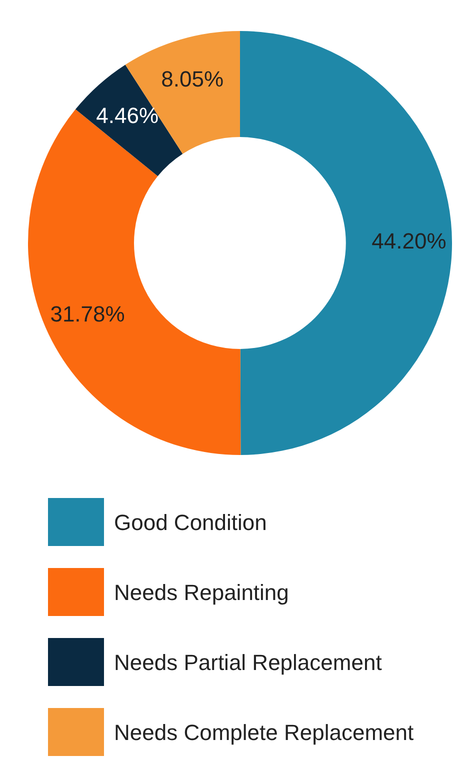 The height and width of the screenshot is (779, 466). Describe the element at coordinates (201, 592) in the screenshot. I see `legend-label: Needs Repainting` at that location.